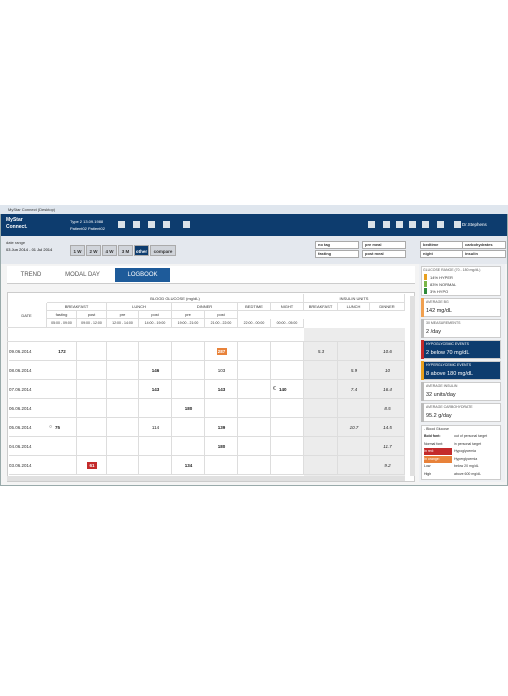  What do you see at coordinates (461, 281) in the screenshot?
I see `range-box` at bounding box center [461, 281].